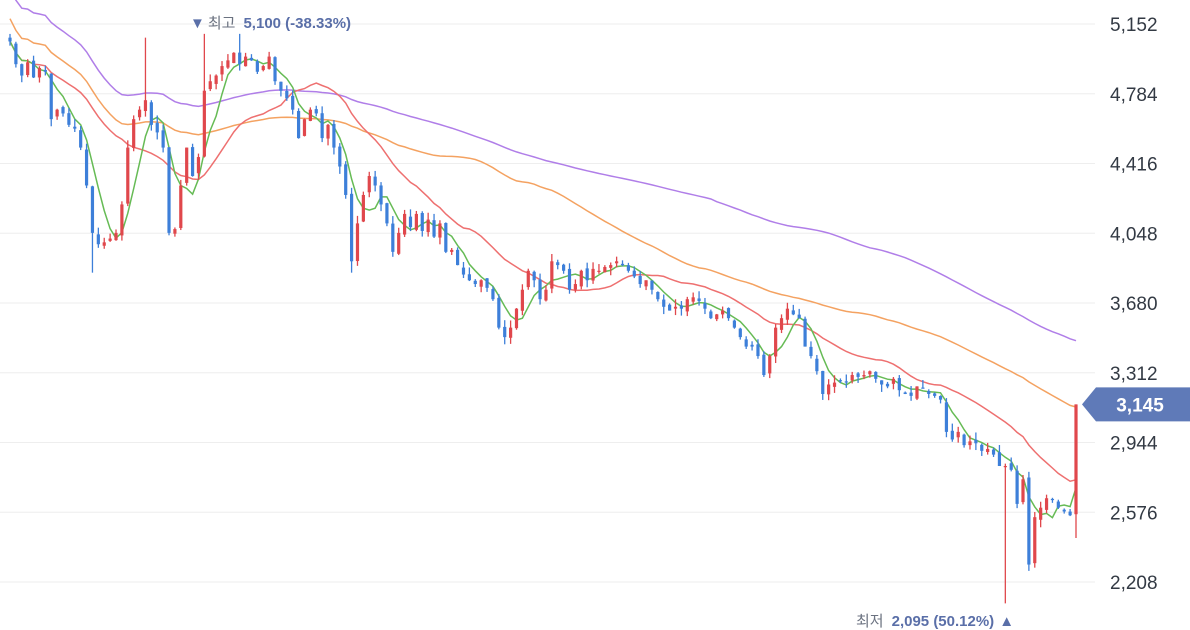 The image size is (1190, 630). What do you see at coordinates (1134, 165) in the screenshot?
I see `y-tick-label: 4,416` at bounding box center [1134, 165].